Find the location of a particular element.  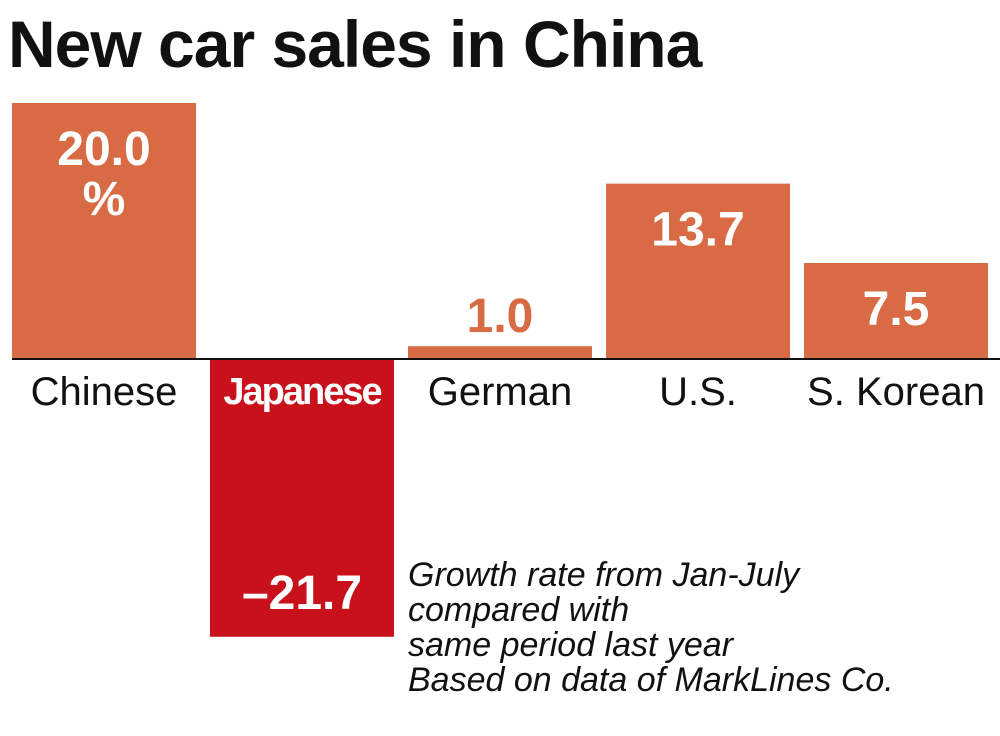

unit-label: % is located at coordinates (104, 199).